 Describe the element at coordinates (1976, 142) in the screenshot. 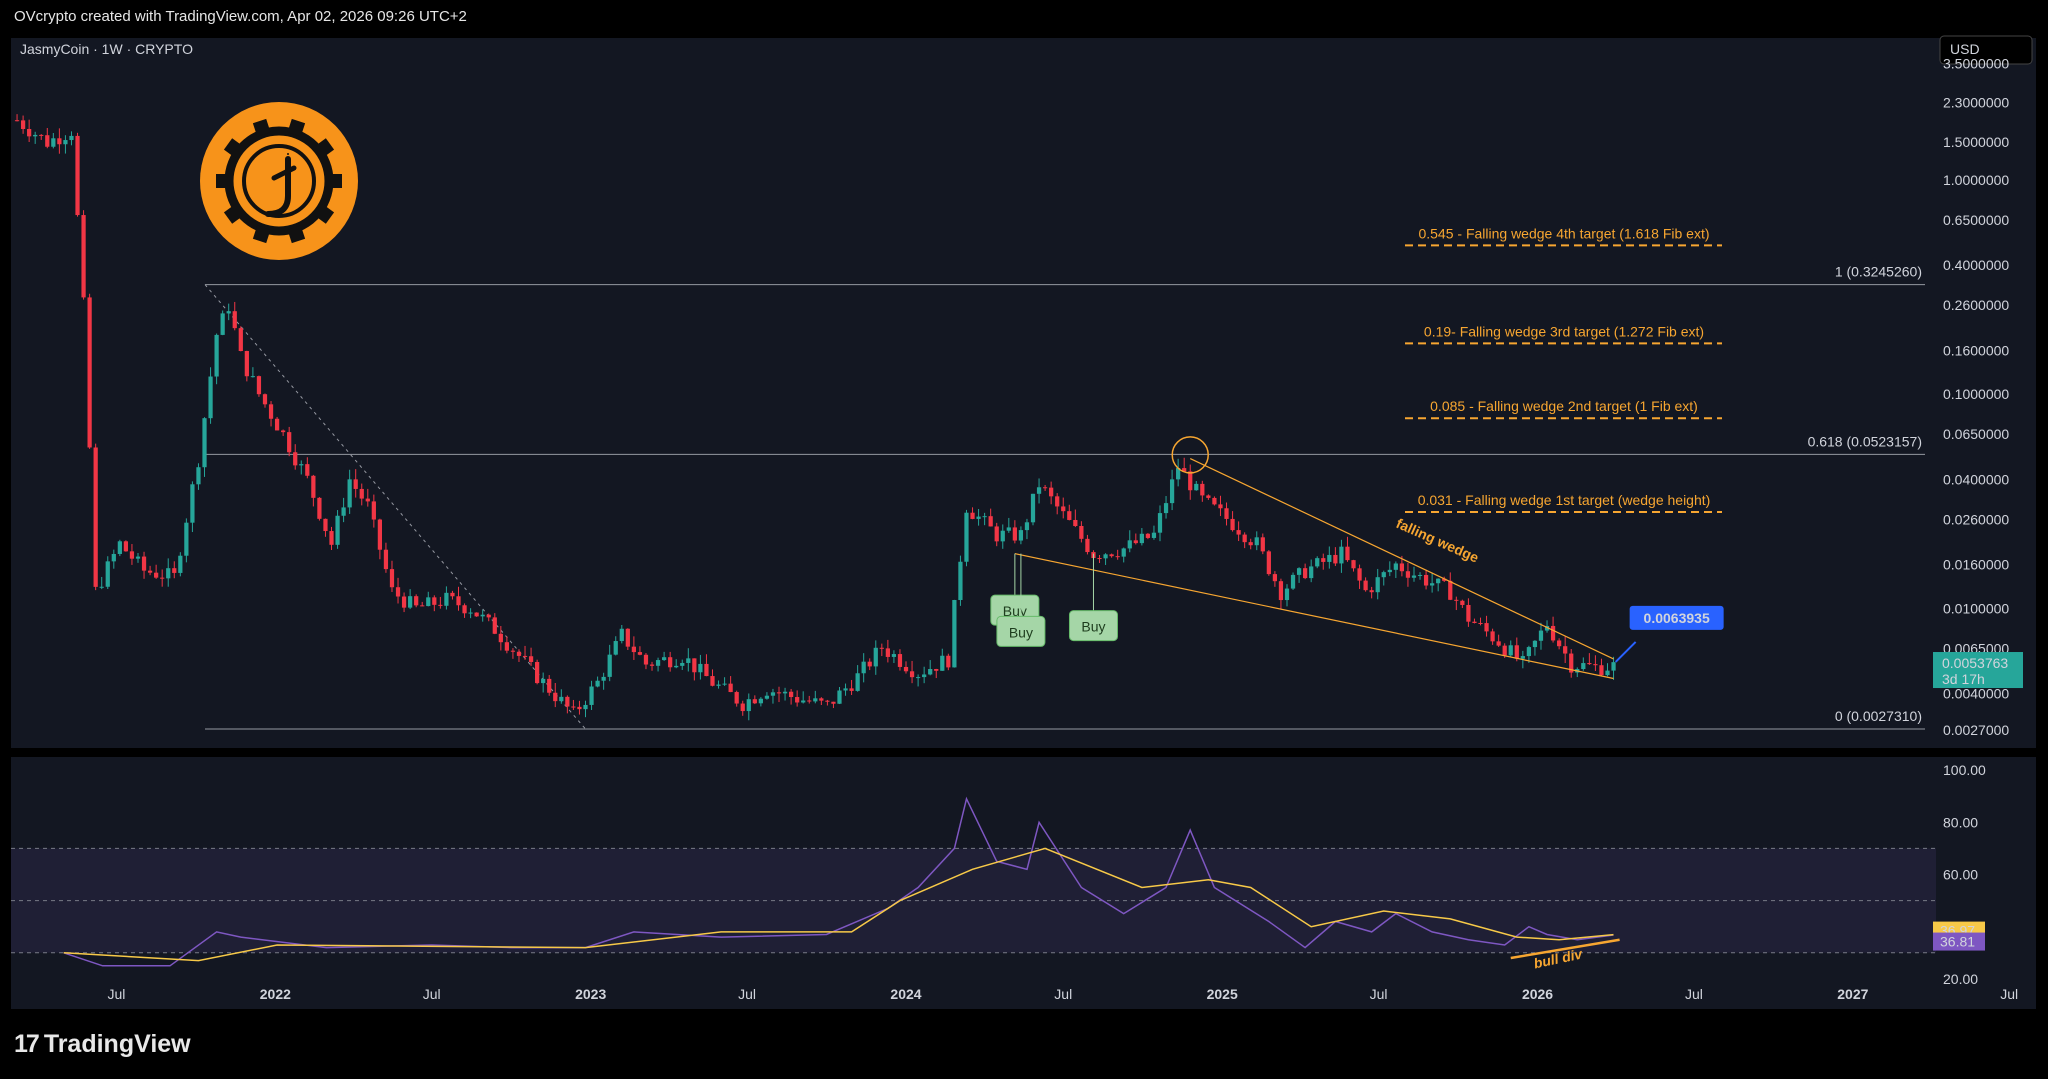

I see `price-tick-label: 1.5000000` at that location.